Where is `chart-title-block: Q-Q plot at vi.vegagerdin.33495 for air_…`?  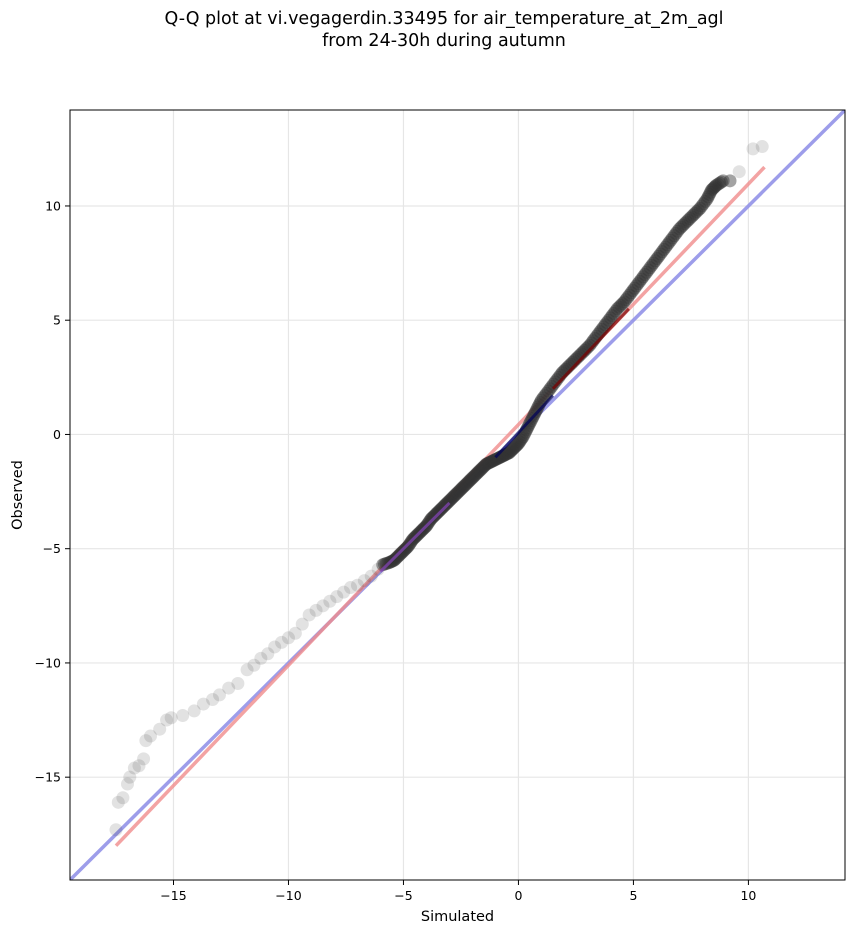
chart-title-block: Q-Q plot at vi.vegagerdin.33495 for air_… is located at coordinates (427, 30).